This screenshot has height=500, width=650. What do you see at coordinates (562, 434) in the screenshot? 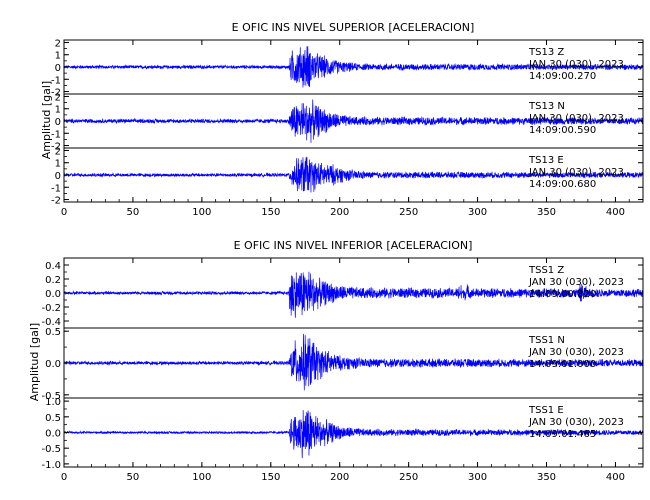
I see `station-label-line: 14:09:01.465` at bounding box center [562, 434].